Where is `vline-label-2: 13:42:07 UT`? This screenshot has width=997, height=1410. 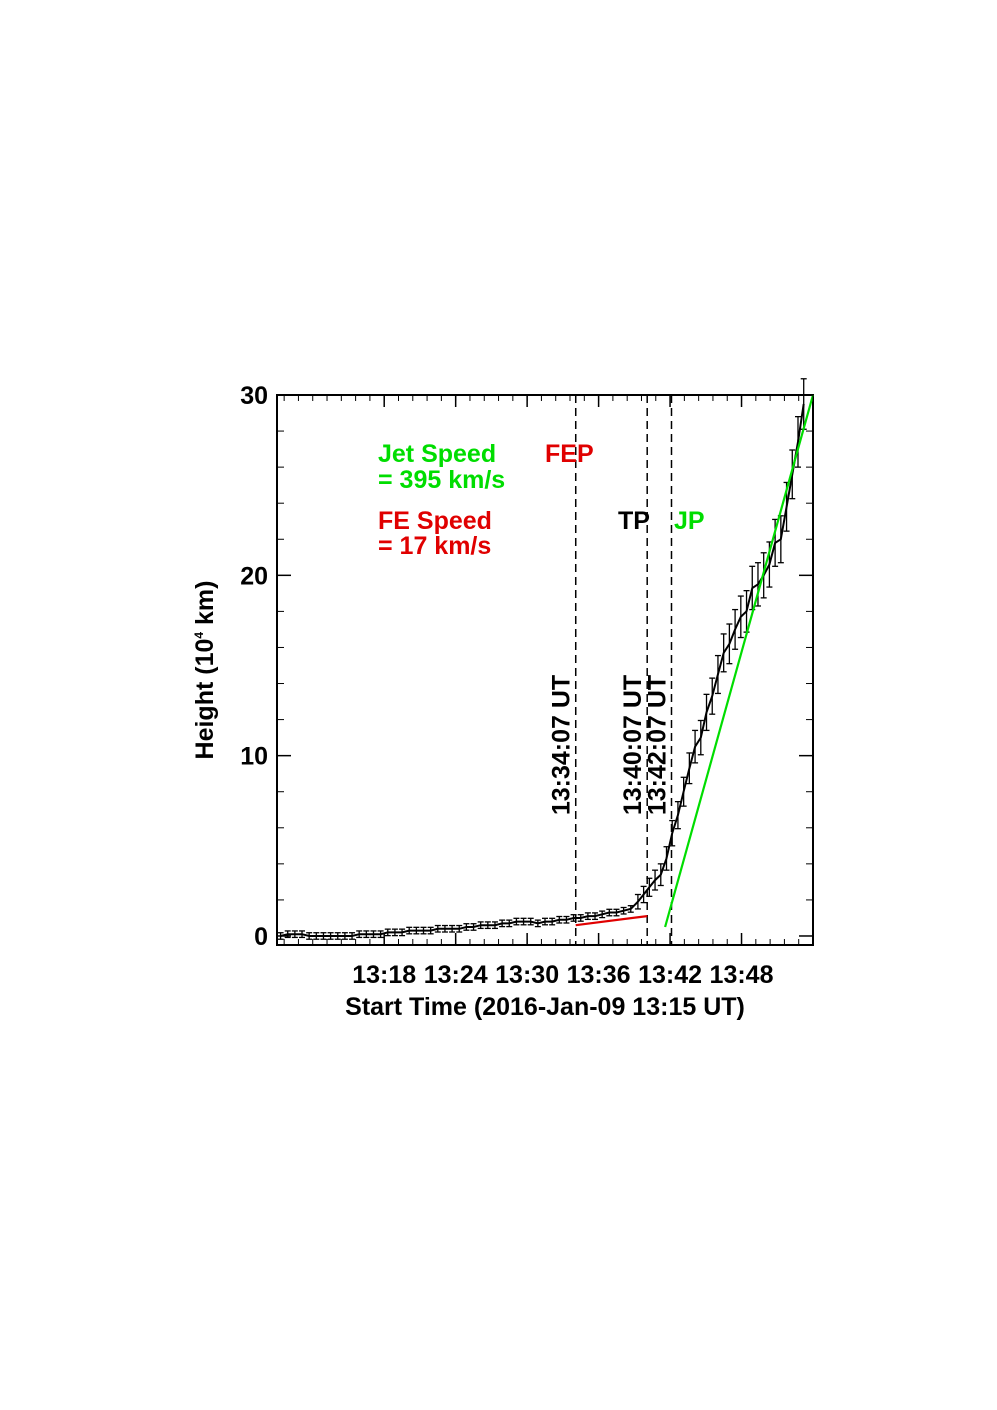
vline-label-2: 13:42:07 UT is located at coordinates (657, 745).